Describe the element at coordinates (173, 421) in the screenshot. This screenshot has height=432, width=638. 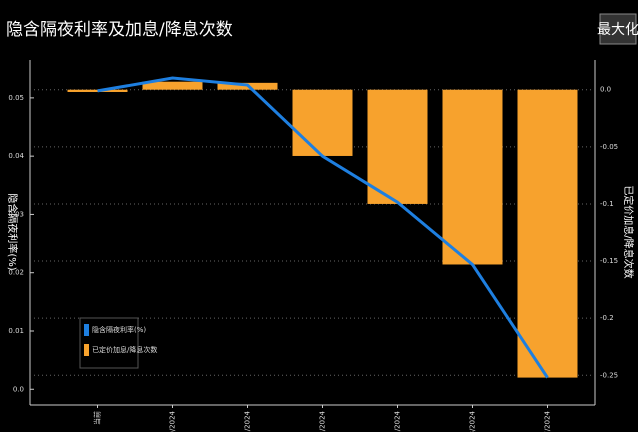
I see `x-tick-label: 03/20/2024` at that location.